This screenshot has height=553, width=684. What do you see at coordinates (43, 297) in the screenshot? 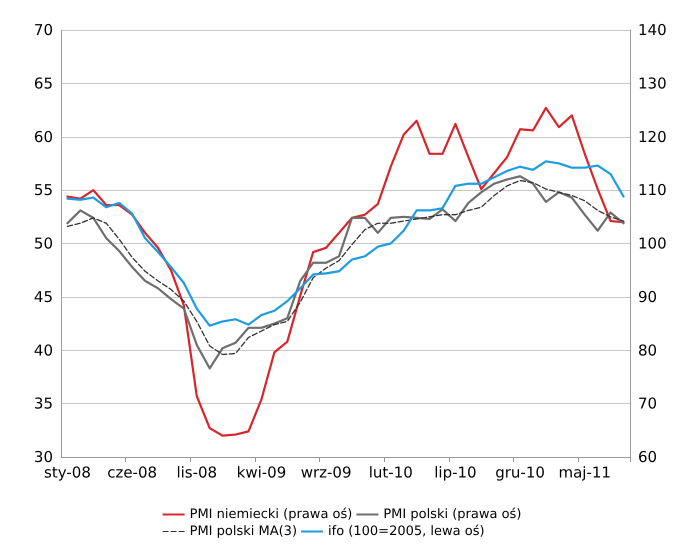
I see `y-tick-label: 45` at bounding box center [43, 297].